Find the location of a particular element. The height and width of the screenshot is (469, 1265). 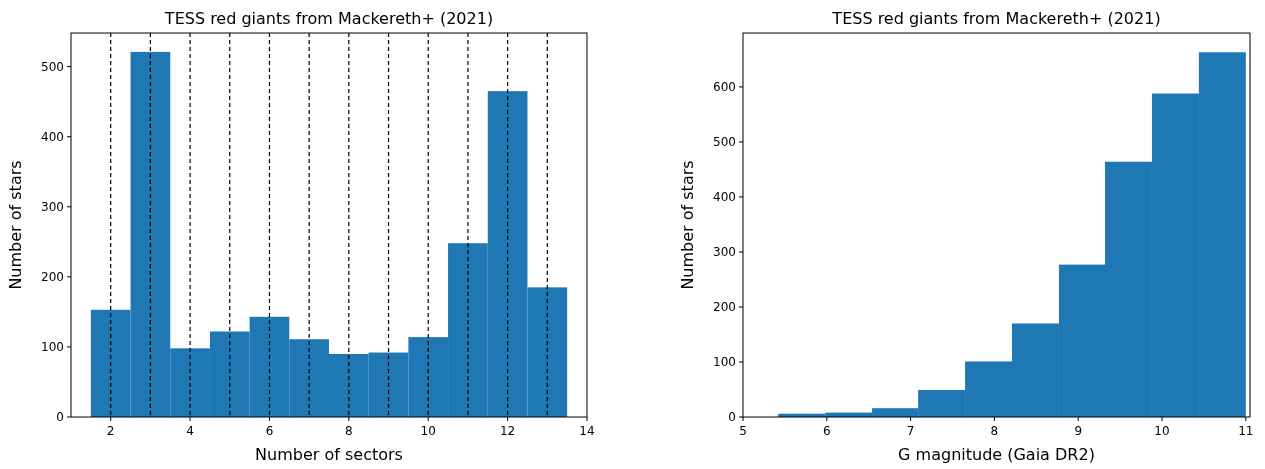

x-tick-label: 2 is located at coordinates (110, 431).